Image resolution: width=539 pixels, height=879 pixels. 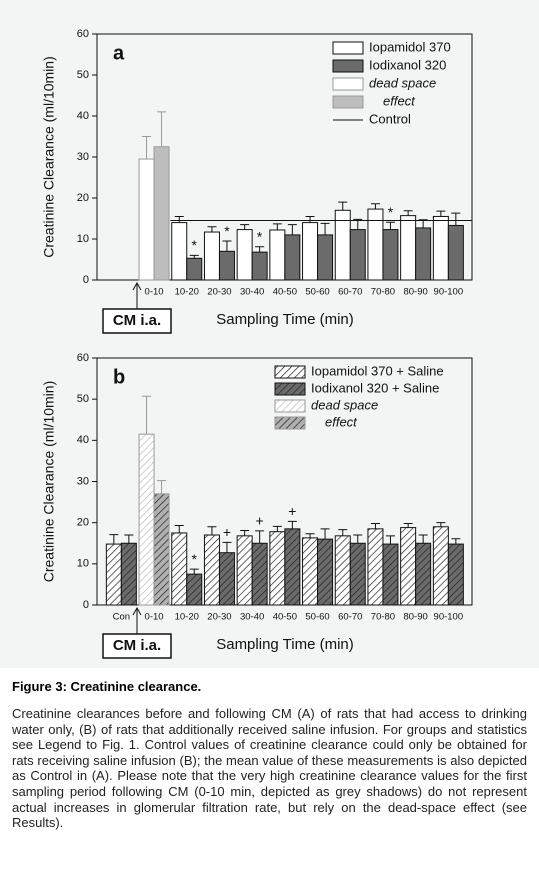 What do you see at coordinates (137, 620) in the screenshot?
I see `annotation-arrow` at bounding box center [137, 620].